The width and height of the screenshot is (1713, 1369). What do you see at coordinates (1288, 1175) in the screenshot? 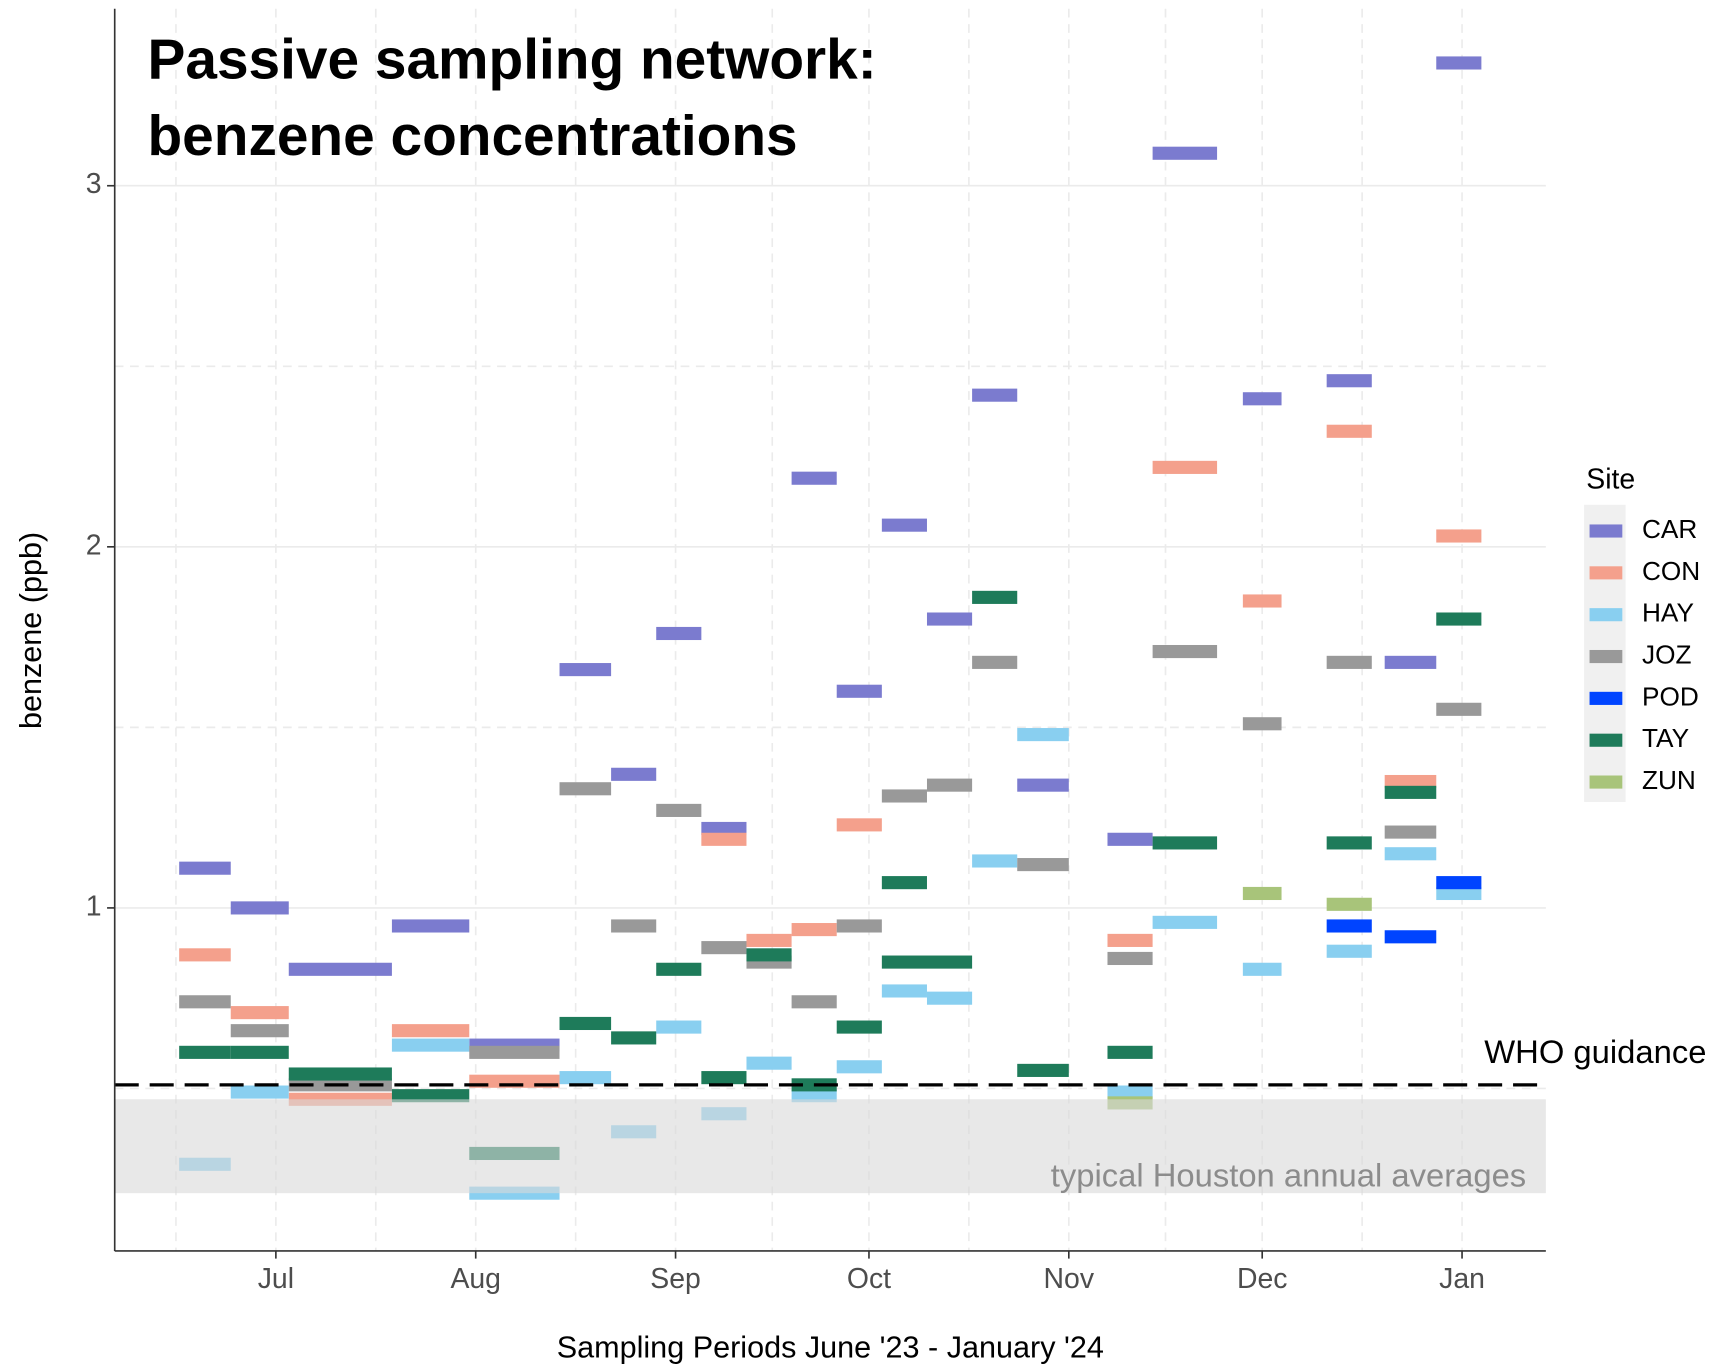
I see `typical-range-label: typical Houston annual averages` at bounding box center [1288, 1175].